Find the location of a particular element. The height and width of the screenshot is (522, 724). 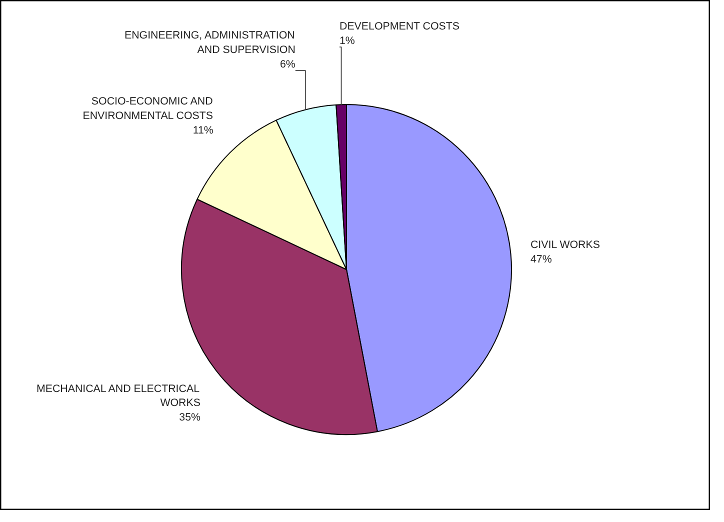

slice-label: CIVIL WORKS is located at coordinates (565, 244).